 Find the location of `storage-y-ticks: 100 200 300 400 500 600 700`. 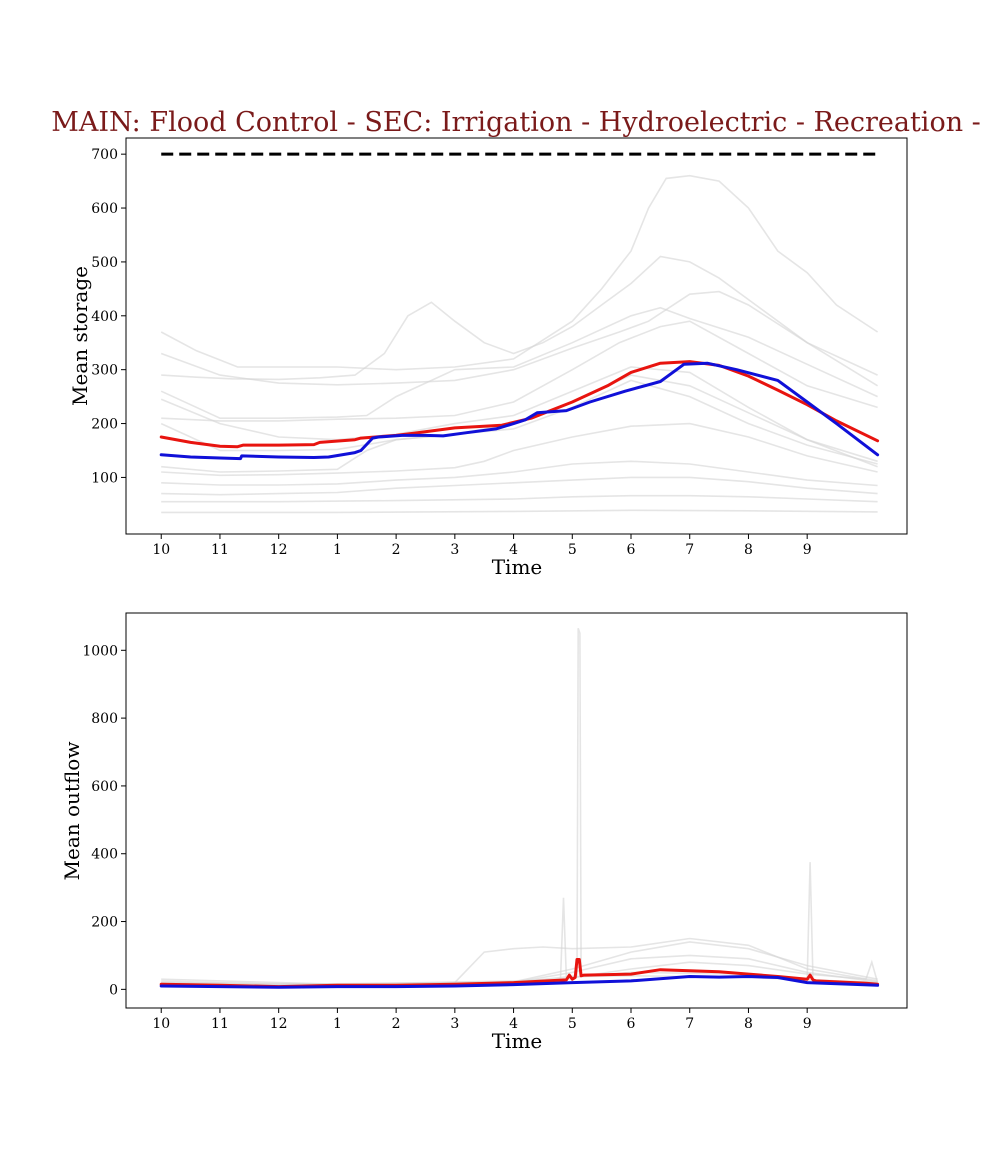

storage-y-ticks: 100 200 300 400 500 600 700 is located at coordinates (108, 316).